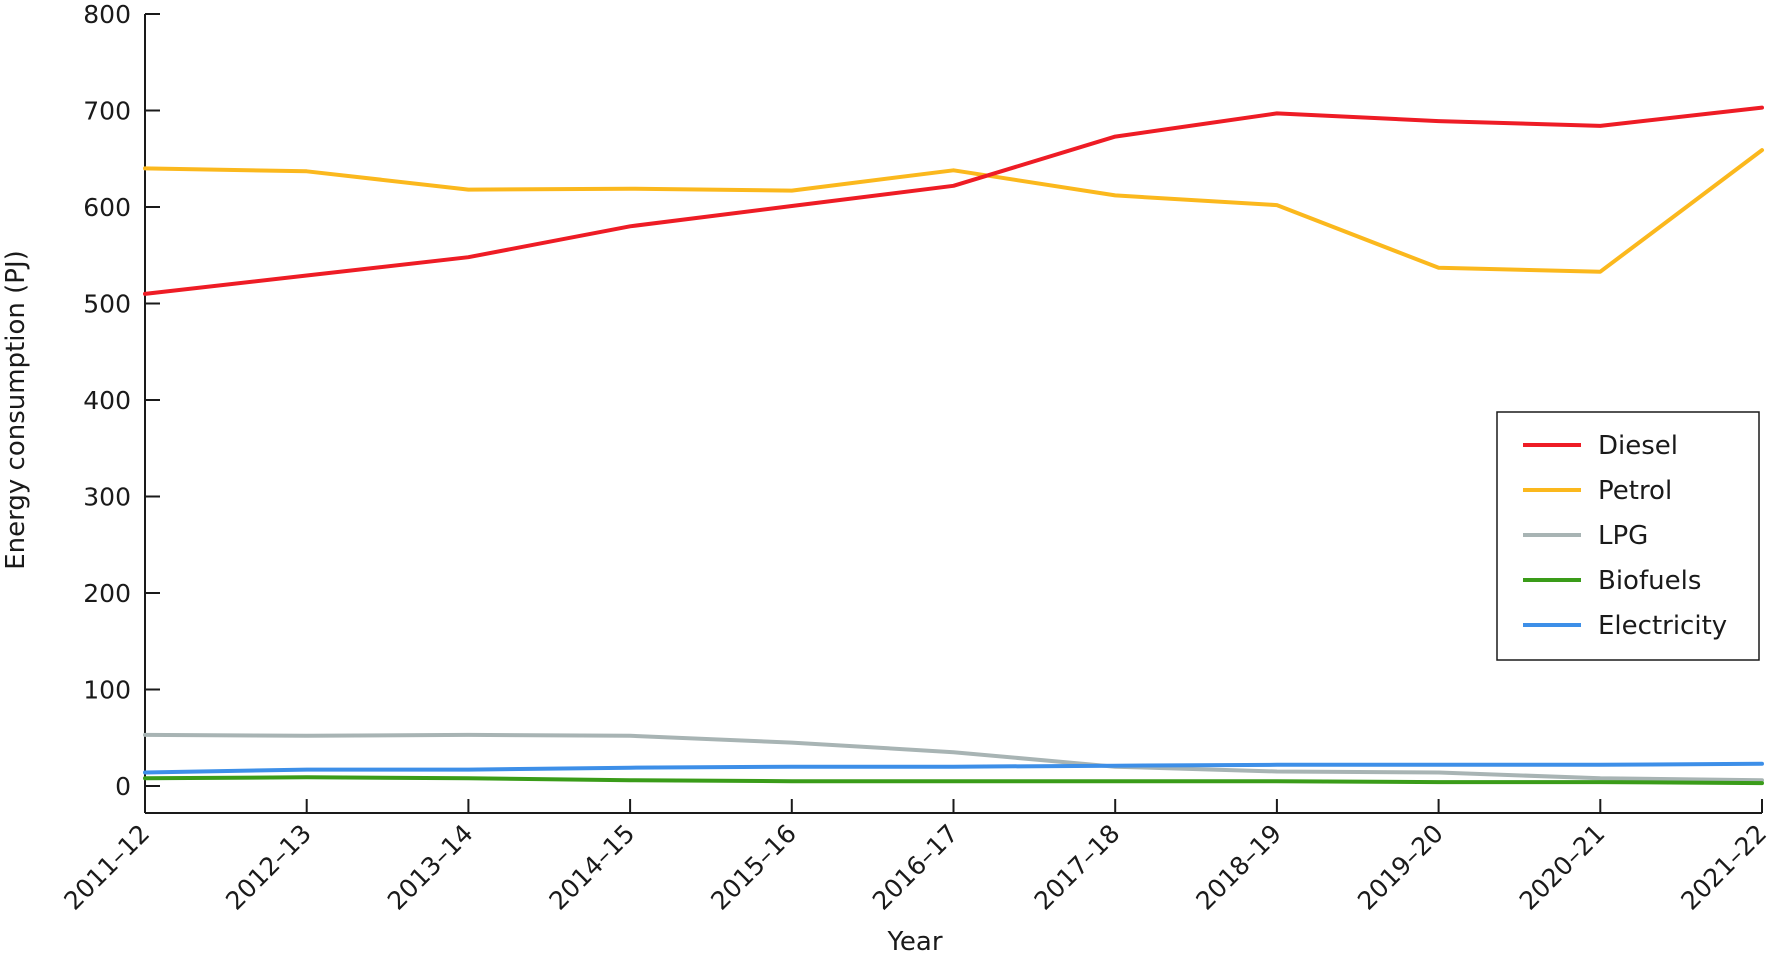 The height and width of the screenshot is (966, 1775). What do you see at coordinates (107, 497) in the screenshot?
I see `y-tick-label: 300` at bounding box center [107, 497].